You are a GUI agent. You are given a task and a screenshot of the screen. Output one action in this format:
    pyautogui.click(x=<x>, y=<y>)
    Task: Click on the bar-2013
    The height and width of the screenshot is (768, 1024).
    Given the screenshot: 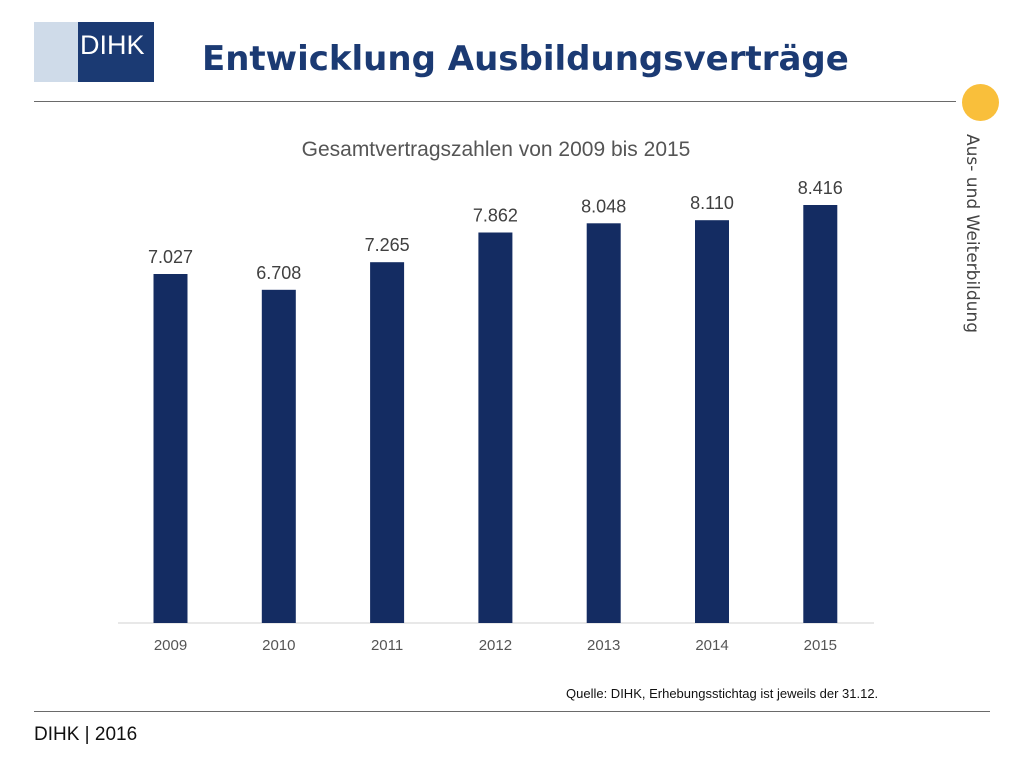 What is the action you would take?
    pyautogui.click(x=603, y=423)
    